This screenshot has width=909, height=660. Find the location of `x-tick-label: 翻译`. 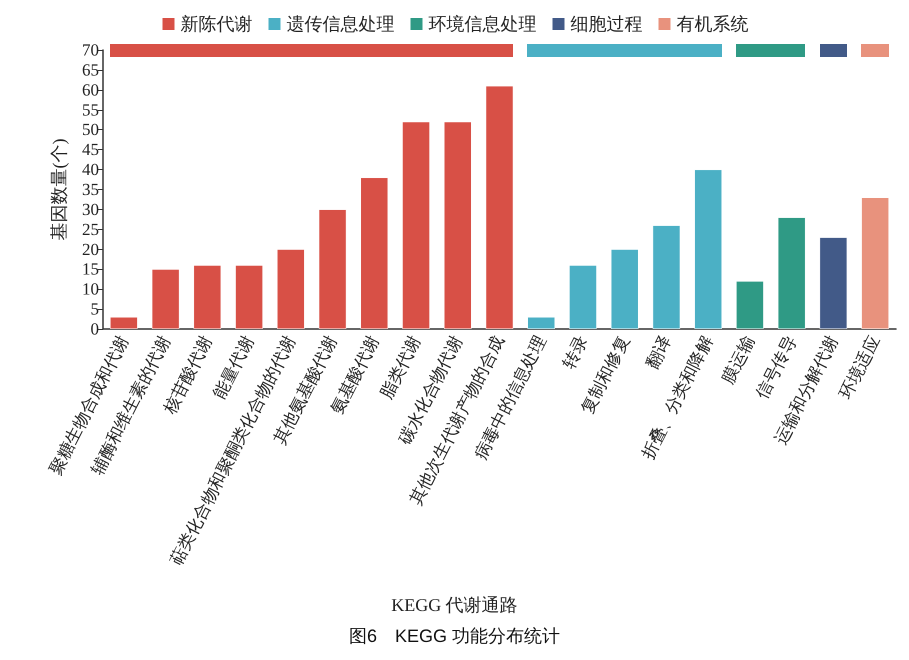

x-tick-label: 翻译 is located at coordinates (658, 352).